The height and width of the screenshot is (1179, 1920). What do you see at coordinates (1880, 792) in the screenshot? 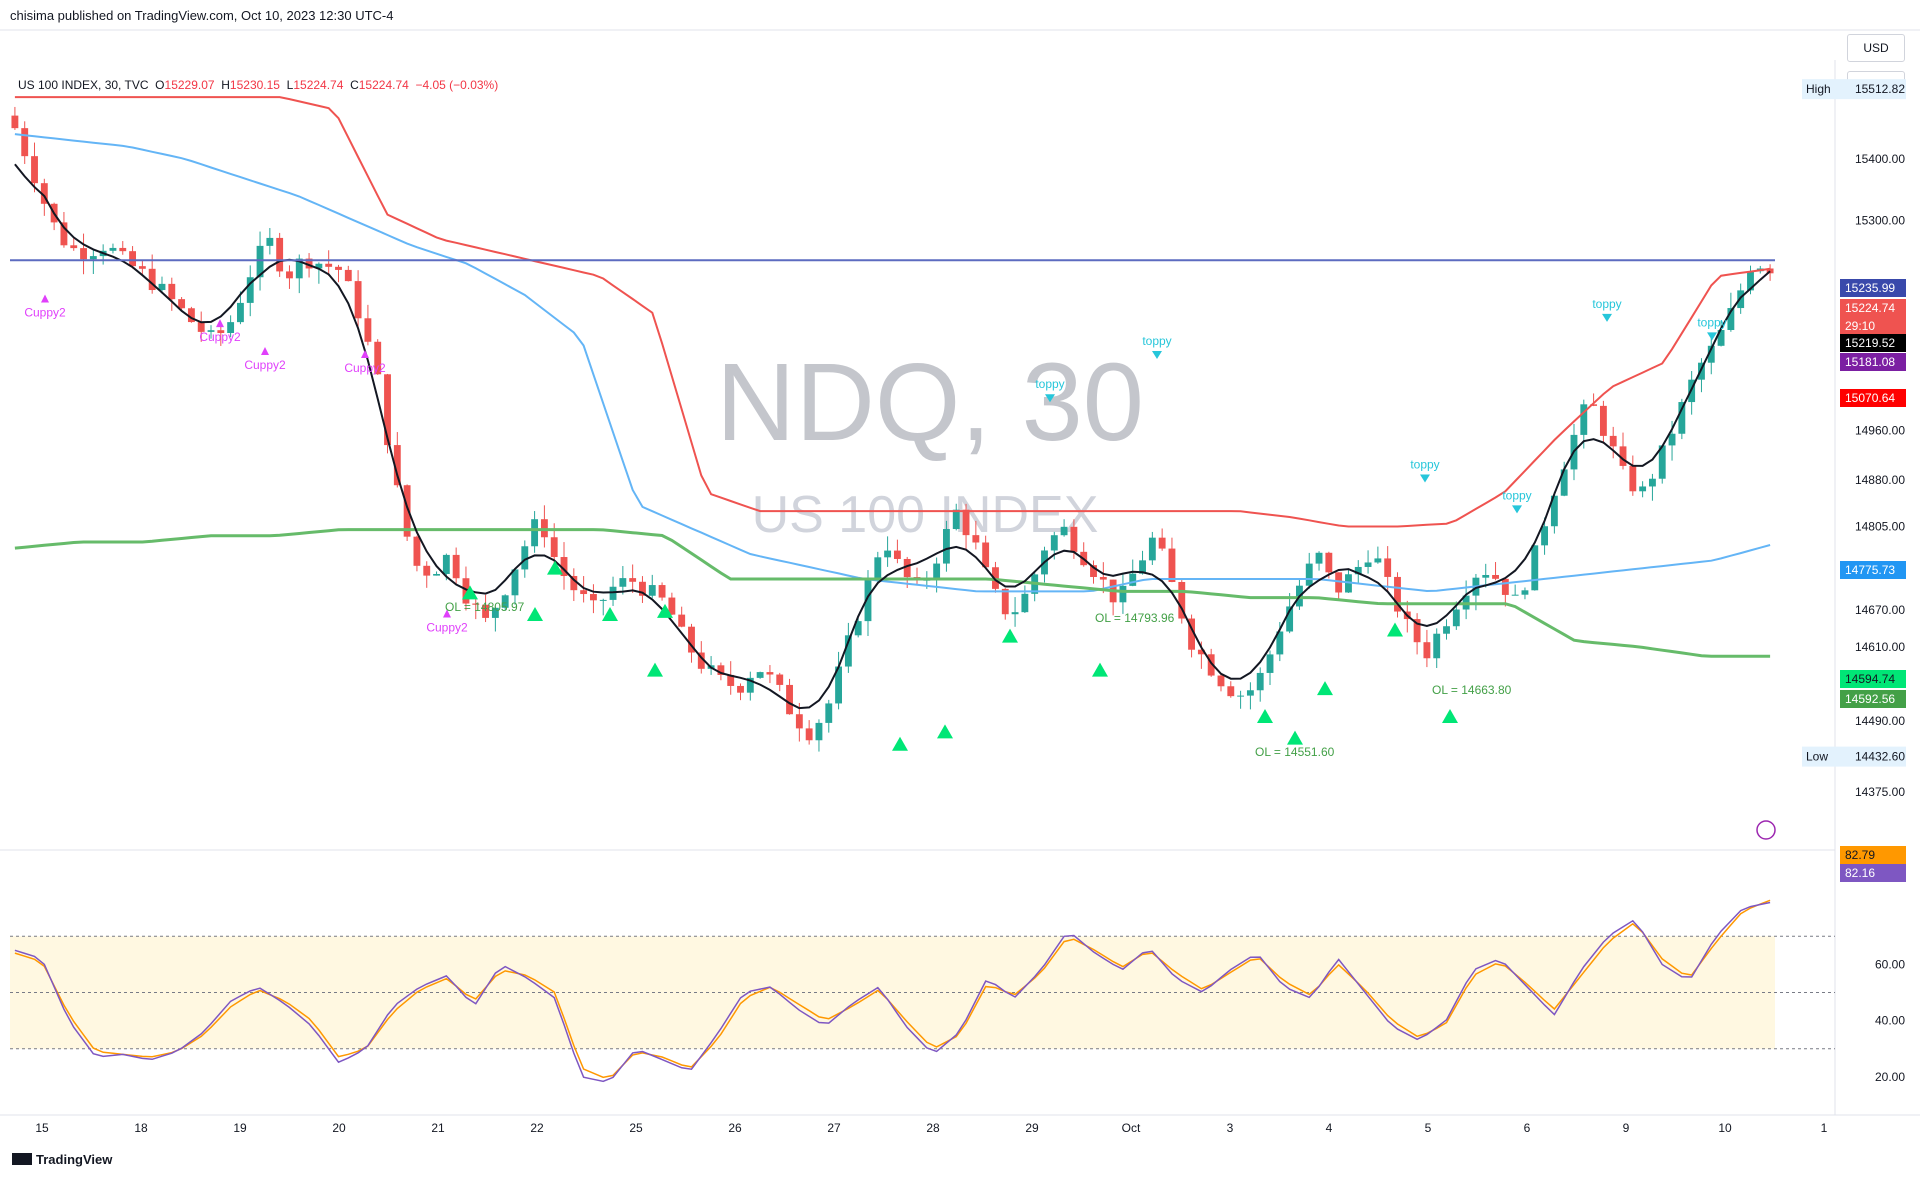
I see `price-tick: 14375.00` at bounding box center [1880, 792].